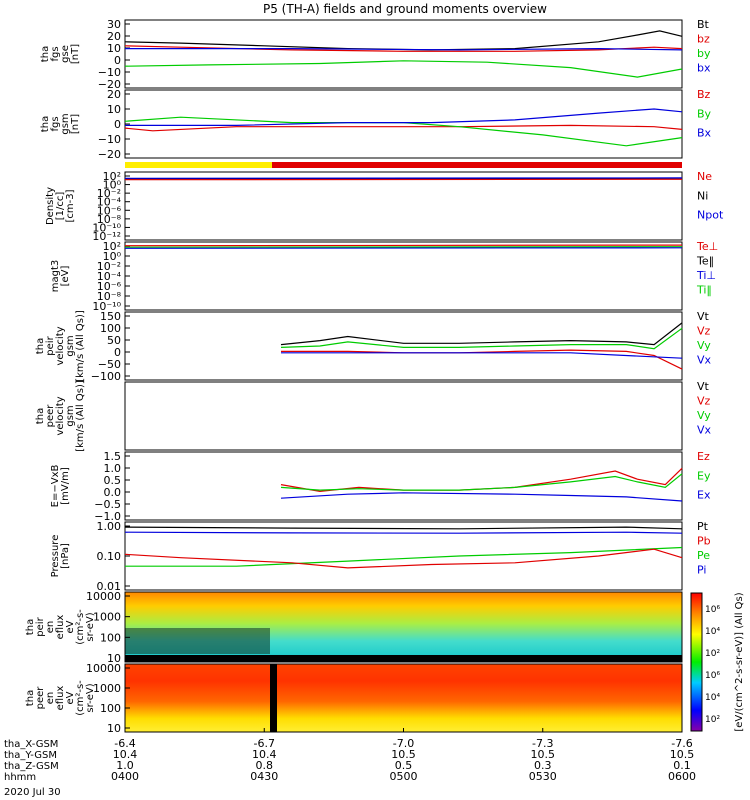 The width and height of the screenshot is (750, 800). What do you see at coordinates (109, 586) in the screenshot?
I see `y-tick-label: 0.01` at bounding box center [109, 586].